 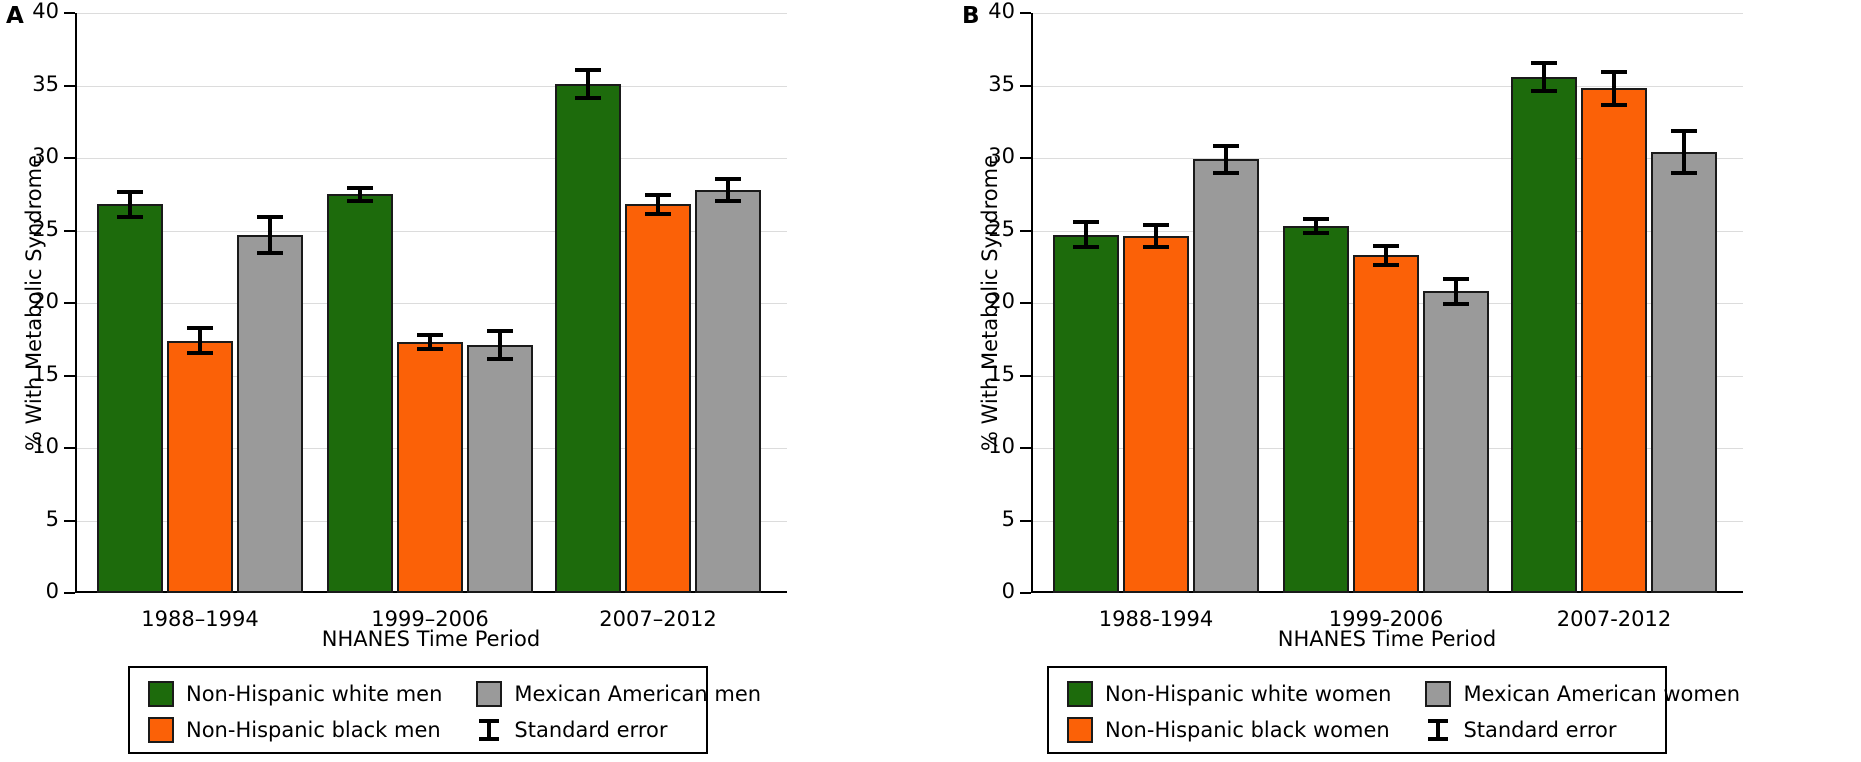 What do you see at coordinates (1386, 619) in the screenshot?
I see `x-tick-label-B-g2: 1999-2006` at bounding box center [1386, 619].